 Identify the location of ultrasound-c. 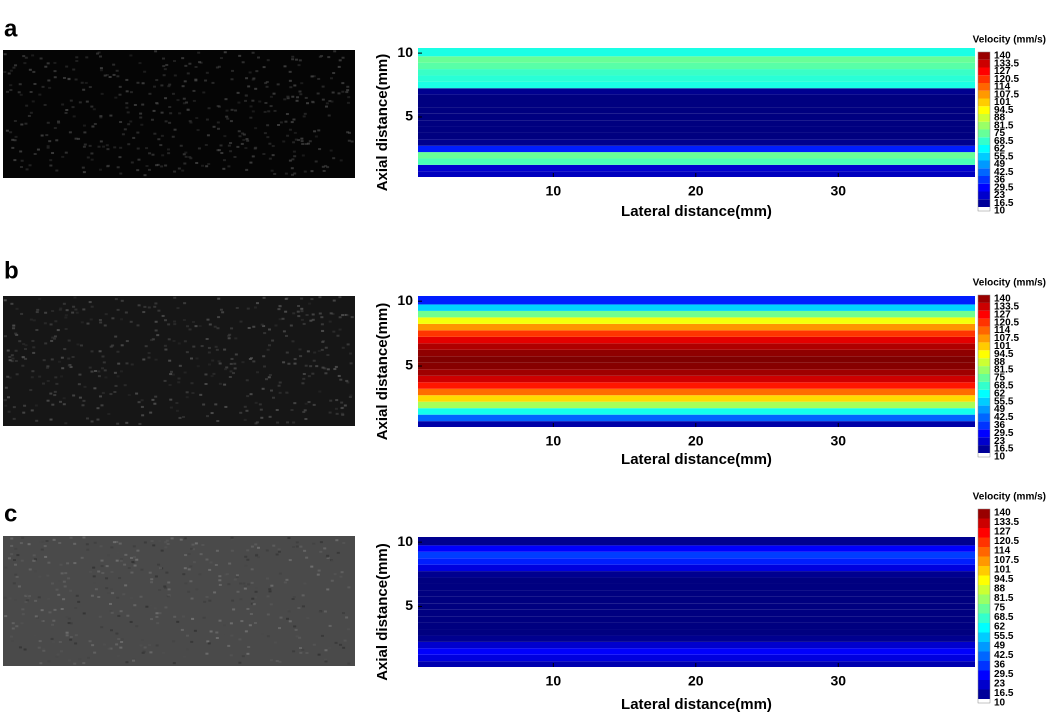
(179, 601).